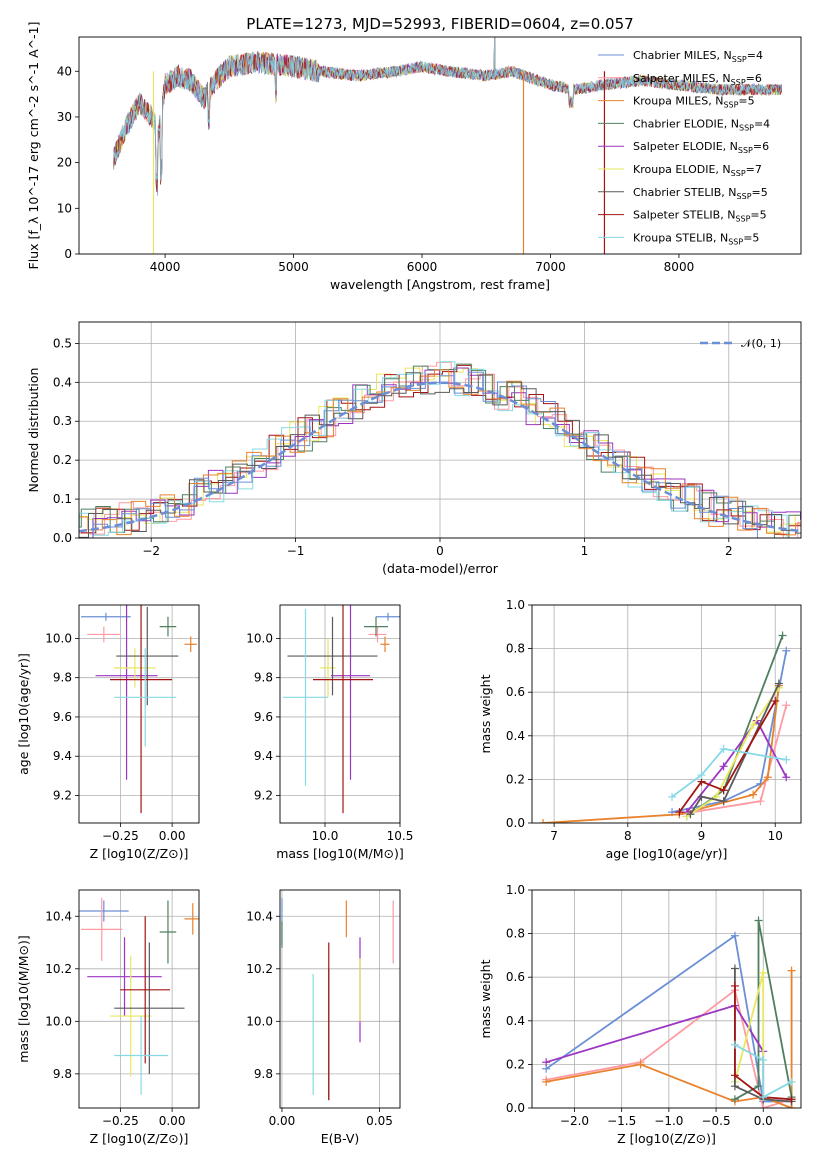 The height and width of the screenshot is (1170, 819). I want to click on x-axis-label: Z [log10(Z/Z⊙)], so click(666, 1138).